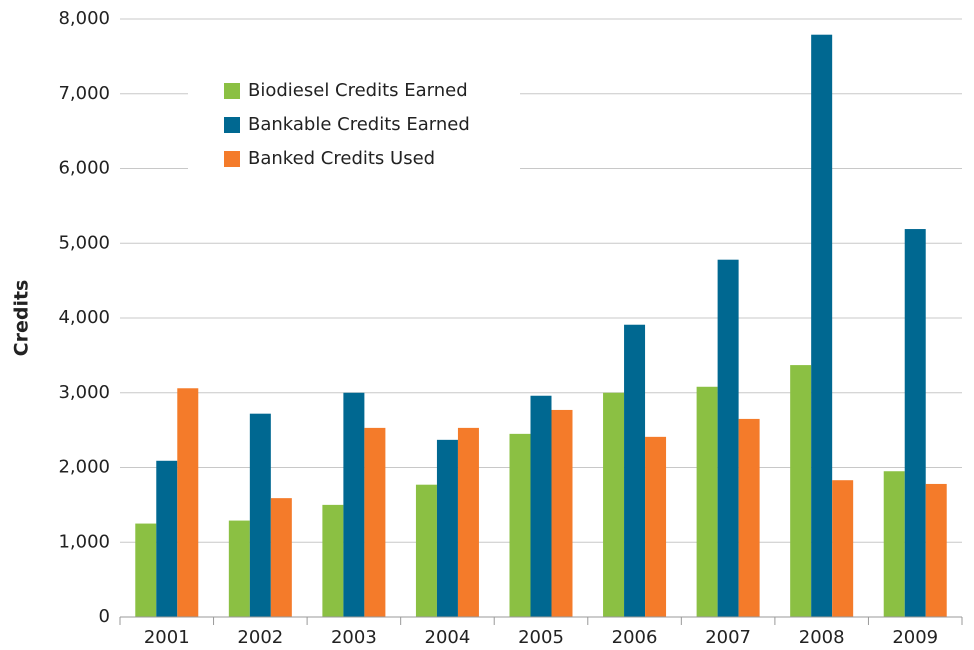  I want to click on legend-box, so click(354, 124).